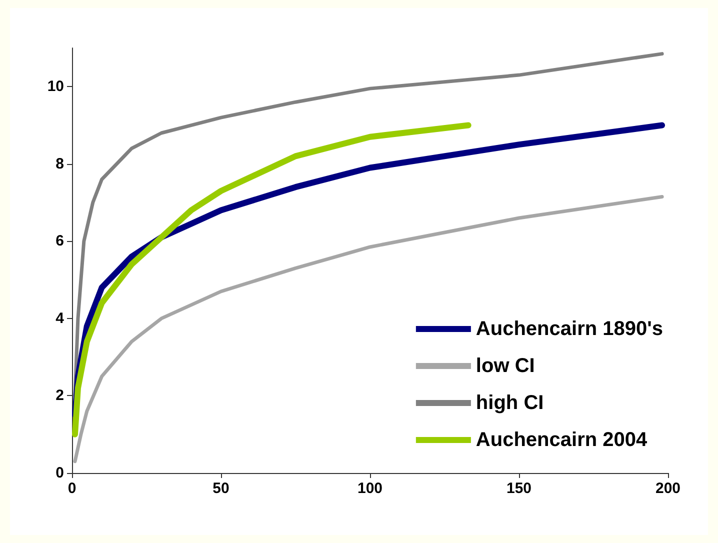  Describe the element at coordinates (221, 488) in the screenshot. I see `x-tick-label: 50` at that location.